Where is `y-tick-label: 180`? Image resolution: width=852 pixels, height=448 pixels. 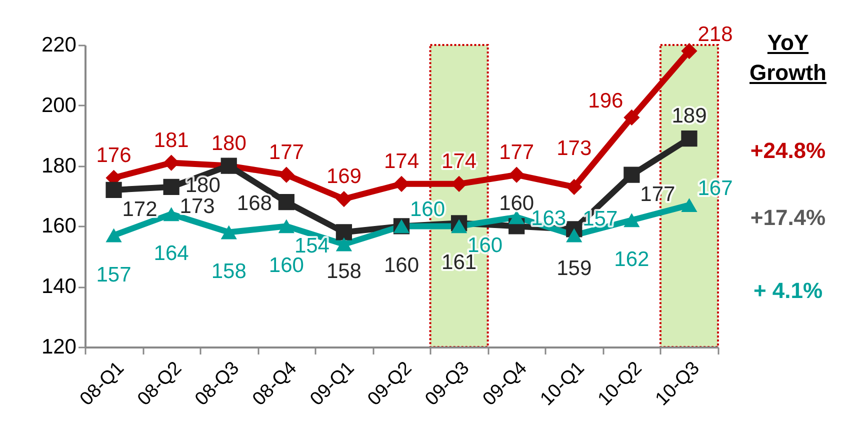
y-tick-label: 180 is located at coordinates (58, 166).